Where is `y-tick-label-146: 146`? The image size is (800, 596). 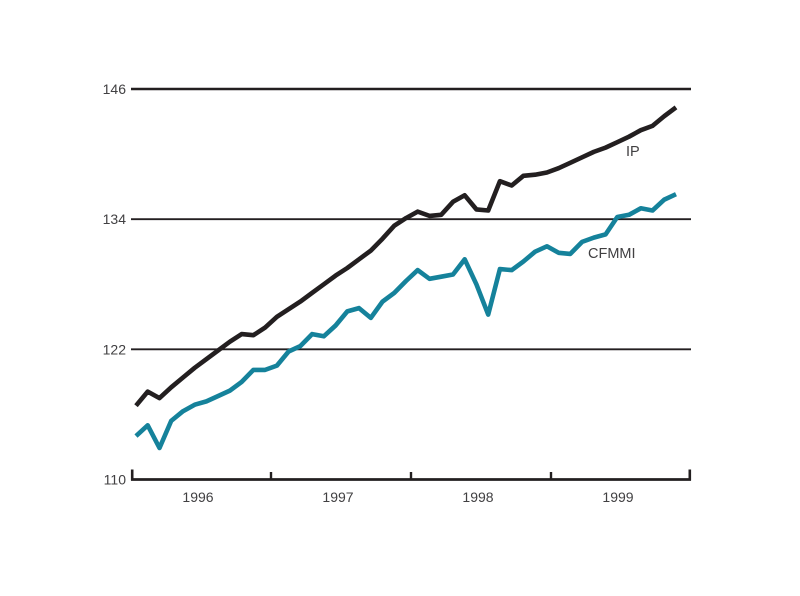
y-tick-label-146: 146 is located at coordinates (115, 89).